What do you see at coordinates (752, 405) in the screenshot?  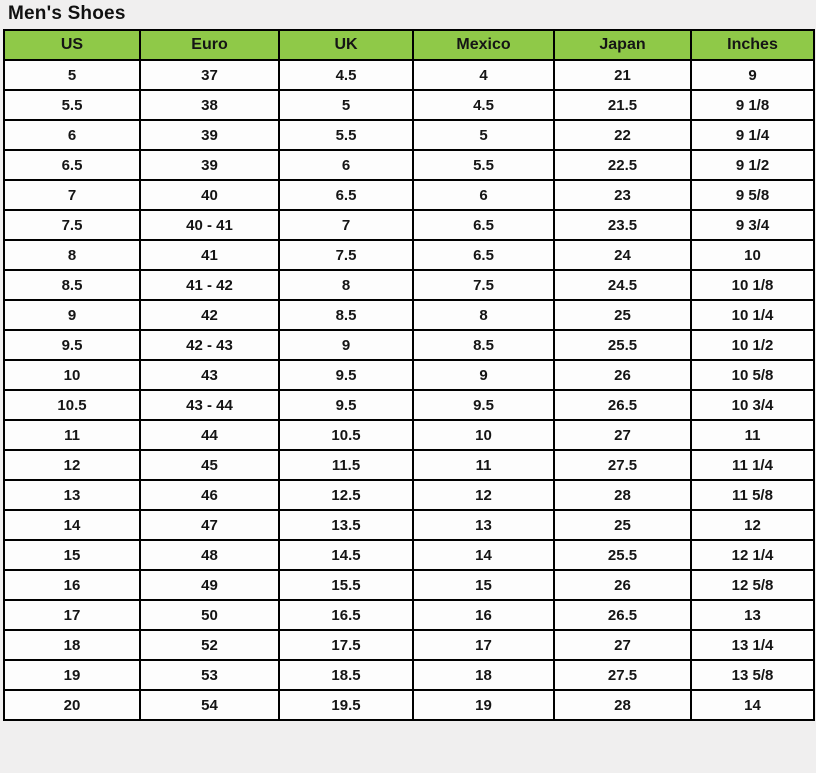 I see `size-cell: 10 3/4` at bounding box center [752, 405].